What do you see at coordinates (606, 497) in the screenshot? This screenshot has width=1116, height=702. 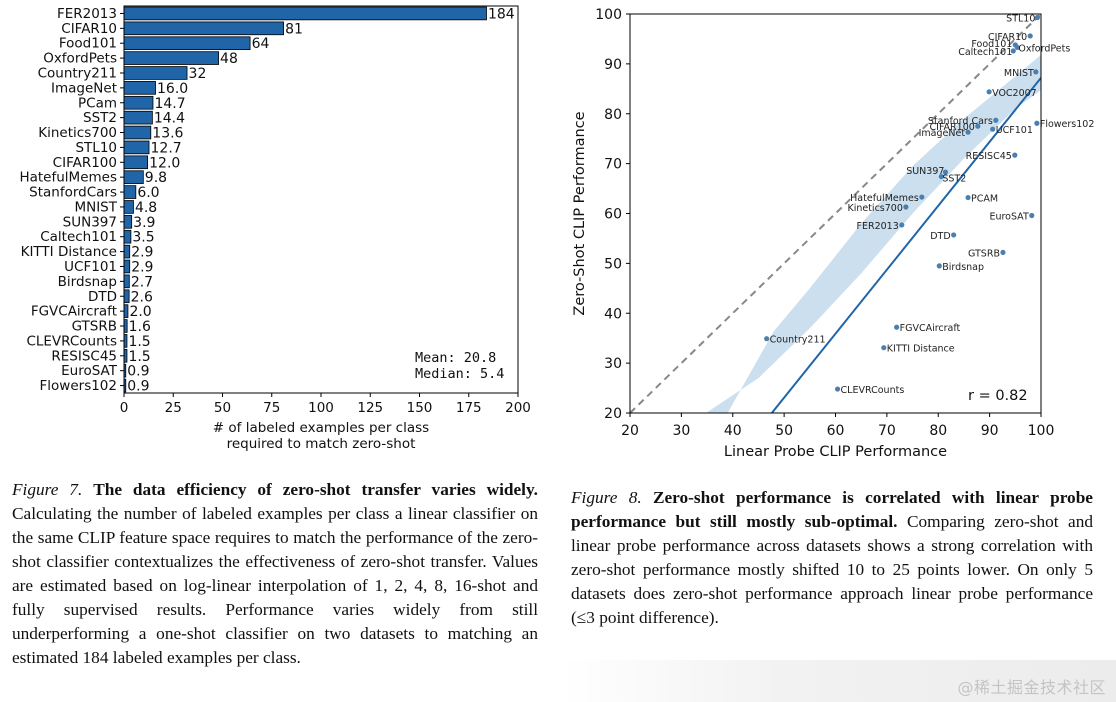 I see `figure-8-label: Figure 8.` at bounding box center [606, 497].